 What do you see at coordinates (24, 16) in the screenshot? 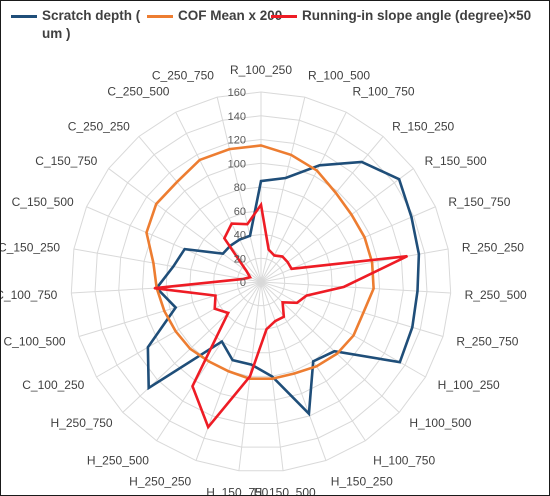
I see `legend-swatch-scratch` at bounding box center [24, 16].